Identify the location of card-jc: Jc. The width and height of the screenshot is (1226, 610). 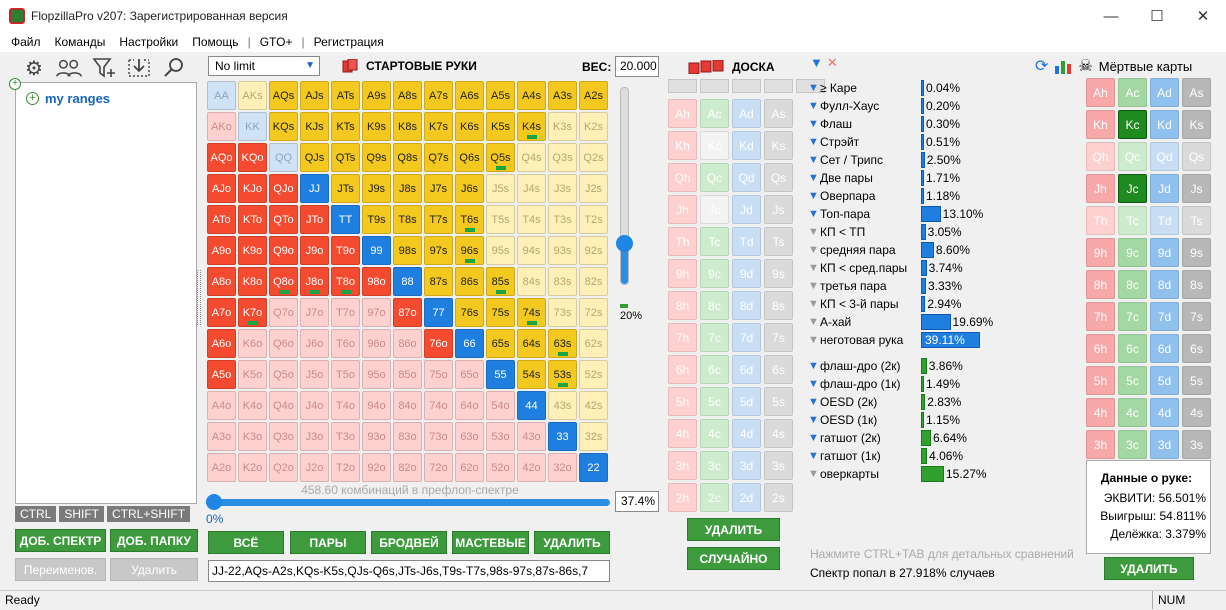
(1132, 188).